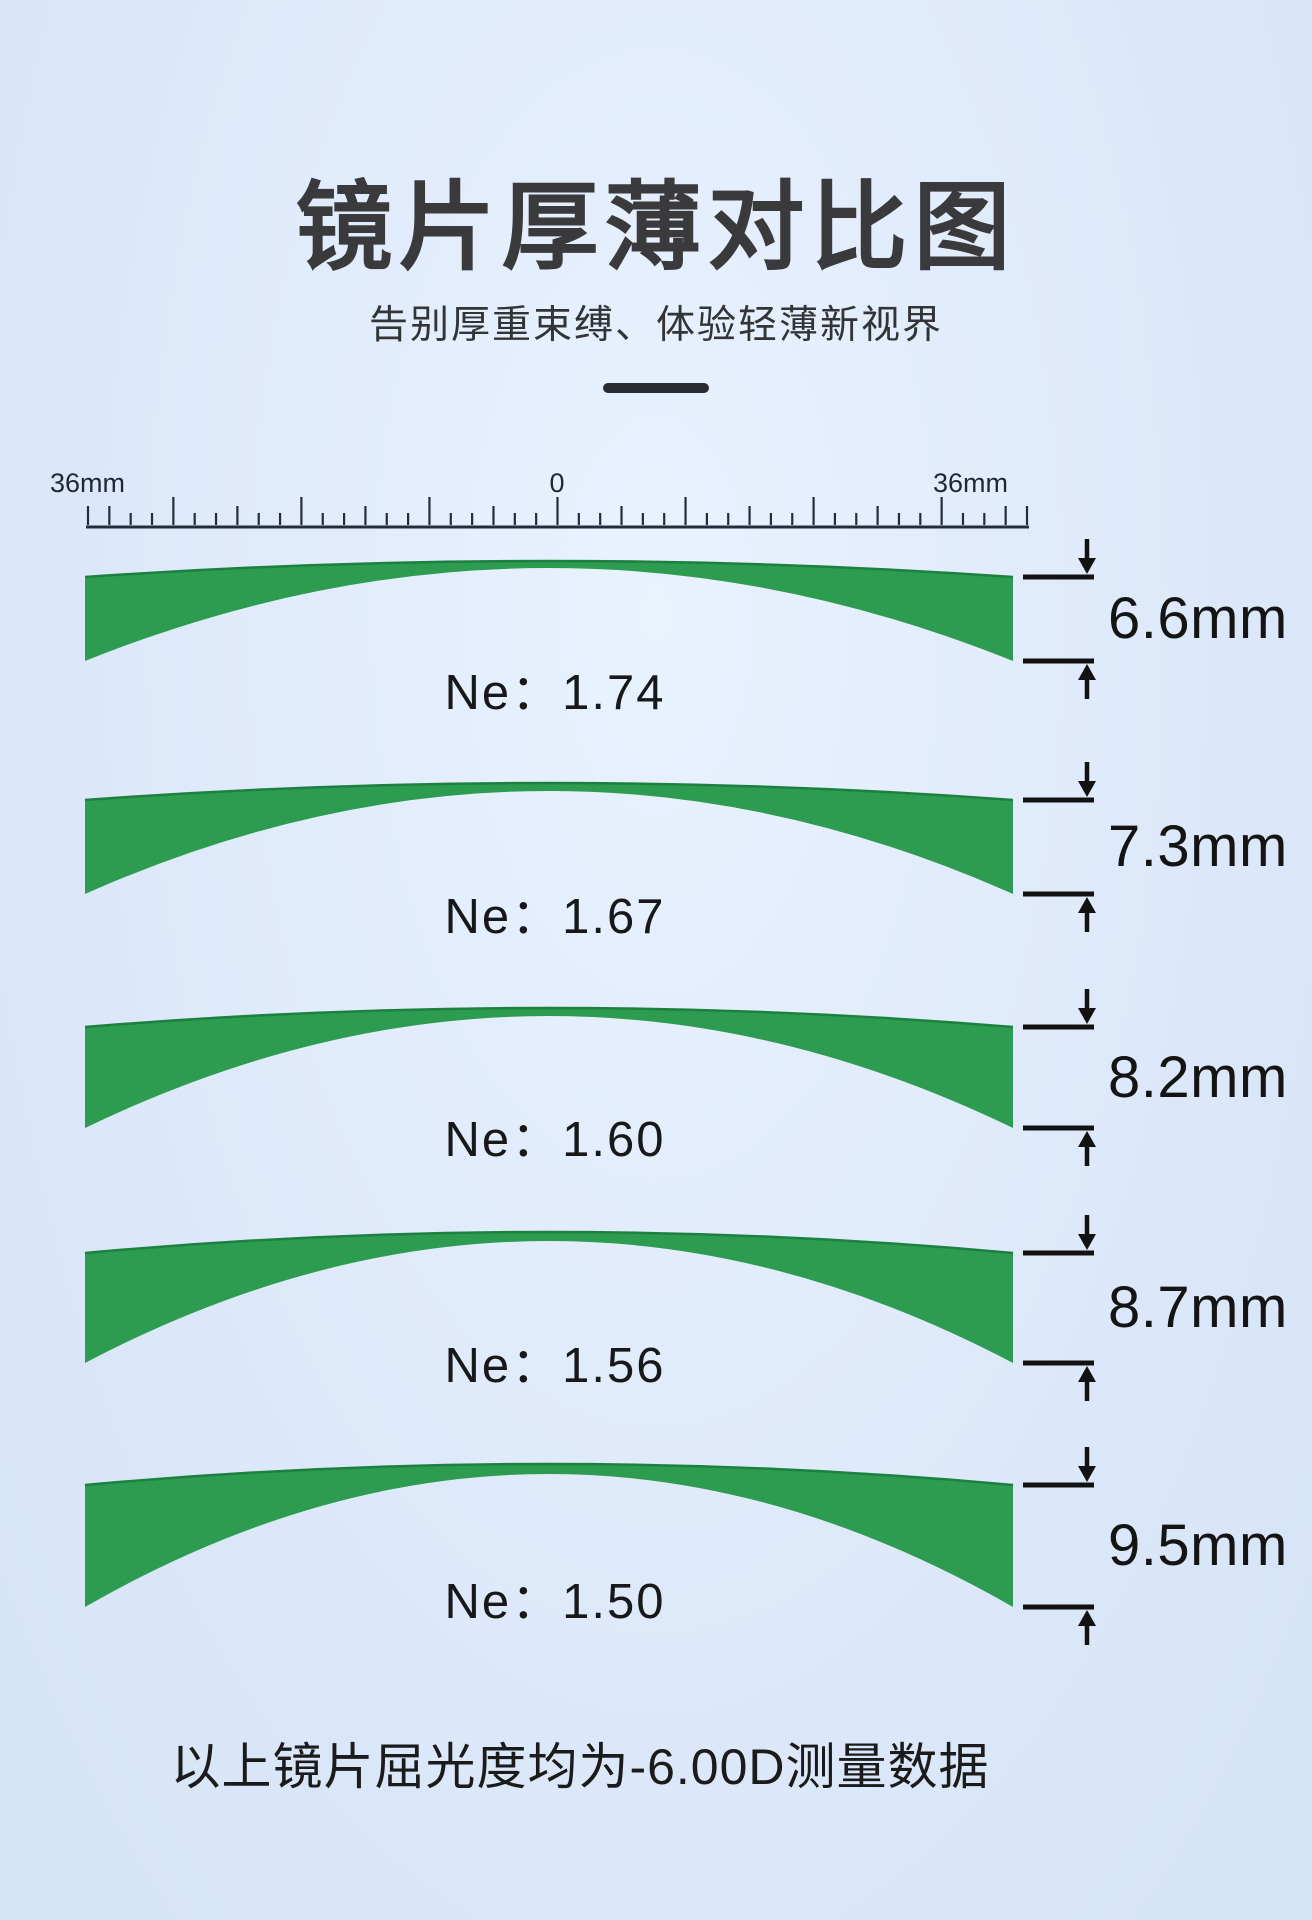  Describe the element at coordinates (1198, 1545) in the screenshot. I see `thickness-label-5: 9.5mm` at that location.